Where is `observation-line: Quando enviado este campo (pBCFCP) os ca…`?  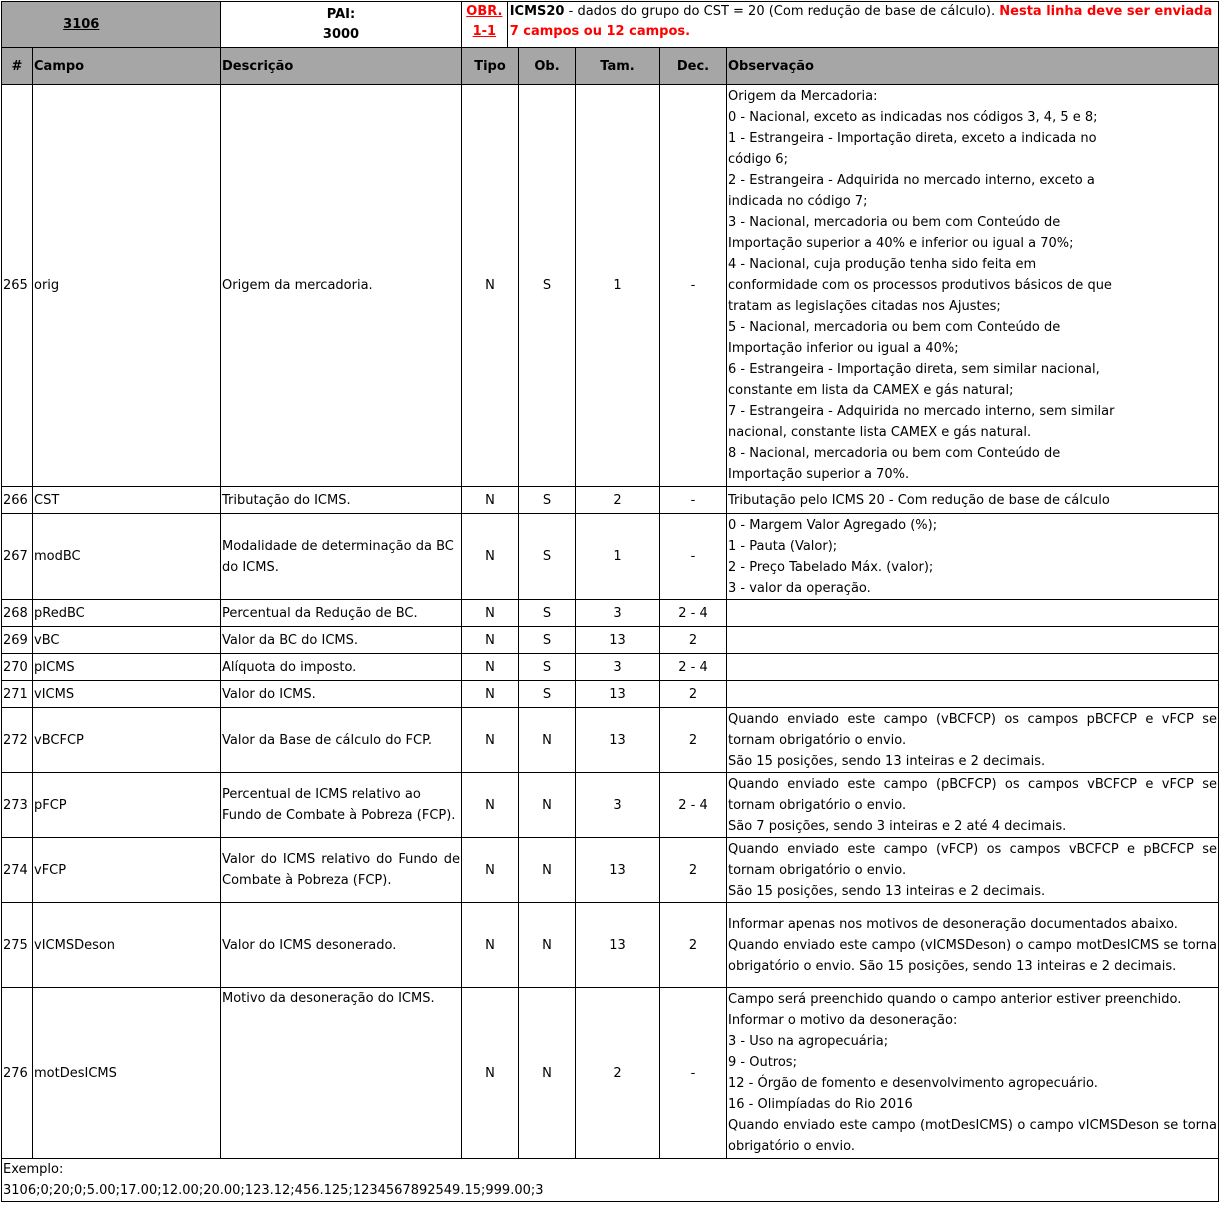
observation-line: Quando enviado este campo (pBCFCP) os ca… is located at coordinates (972, 794).